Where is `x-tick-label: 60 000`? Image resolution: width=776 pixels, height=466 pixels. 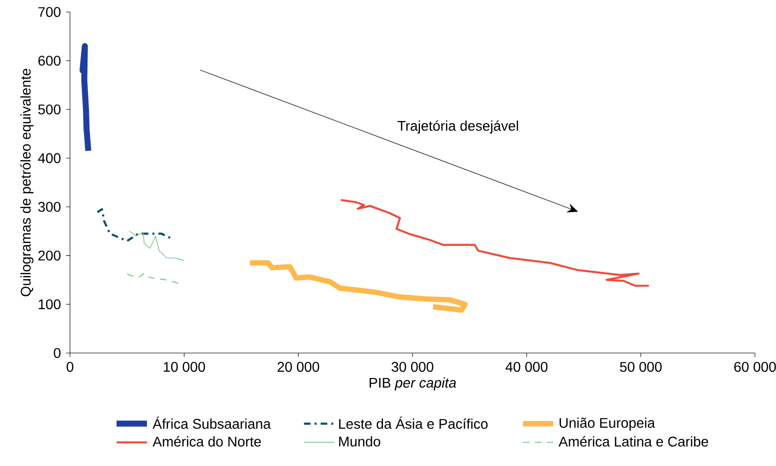 x-tick-label: 60 000 is located at coordinates (755, 367).